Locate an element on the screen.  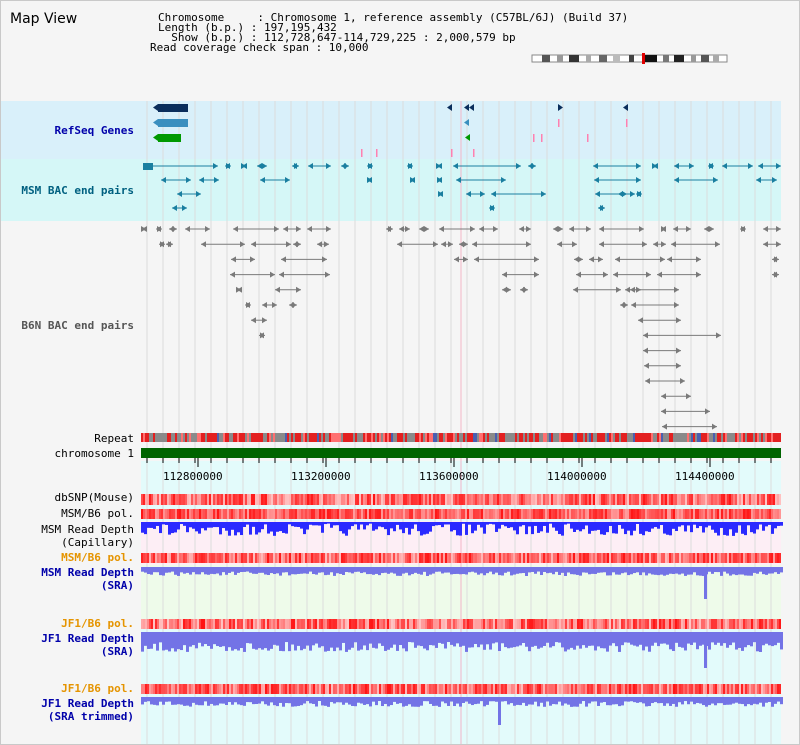
refseq-genes-label: RefSeq Genes is located at coordinates (94, 130).